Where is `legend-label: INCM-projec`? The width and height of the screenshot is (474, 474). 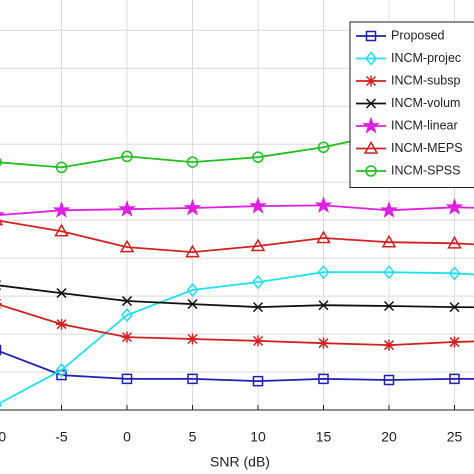
legend-label: INCM-projec is located at coordinates (426, 58).